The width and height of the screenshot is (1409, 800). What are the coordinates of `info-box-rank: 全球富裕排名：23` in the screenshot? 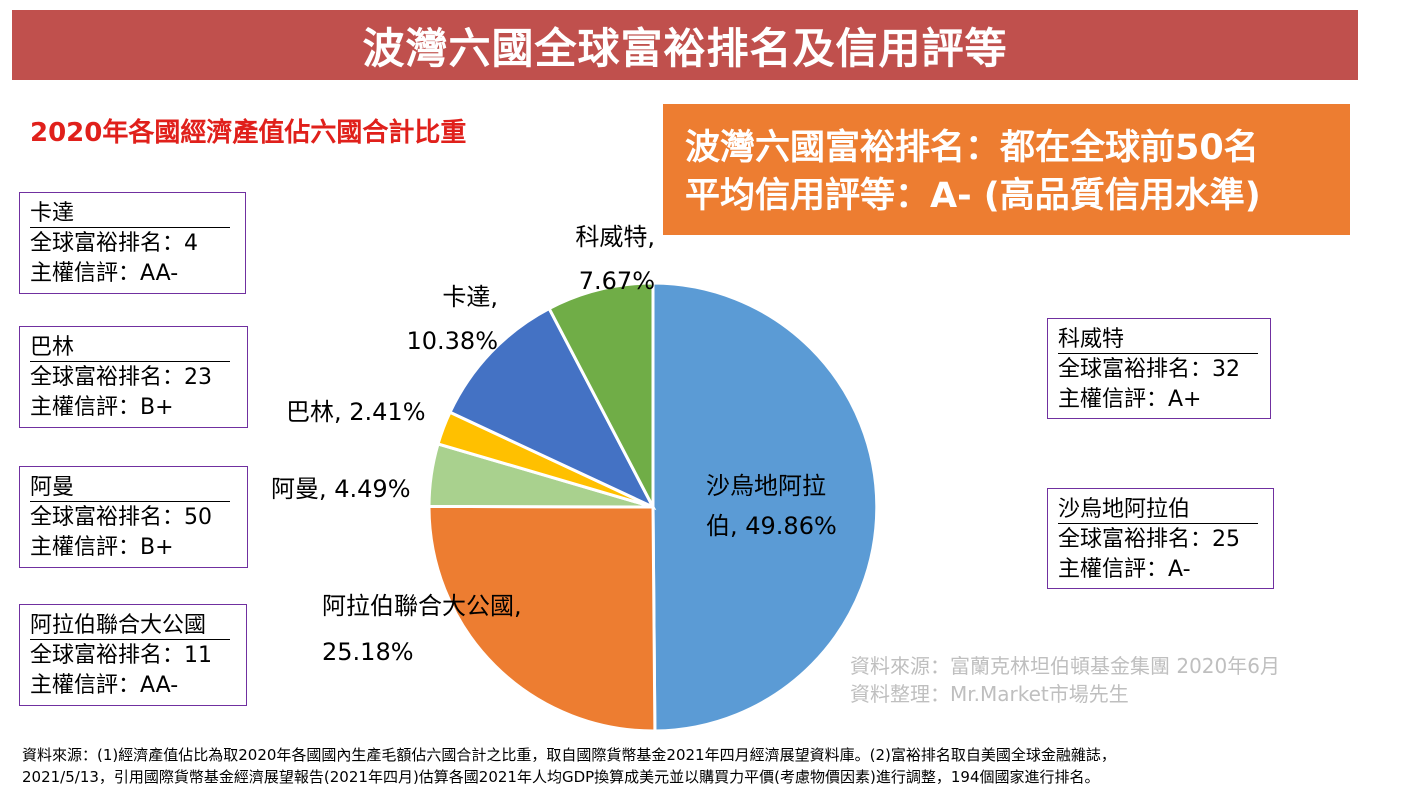 It's located at (121, 377).